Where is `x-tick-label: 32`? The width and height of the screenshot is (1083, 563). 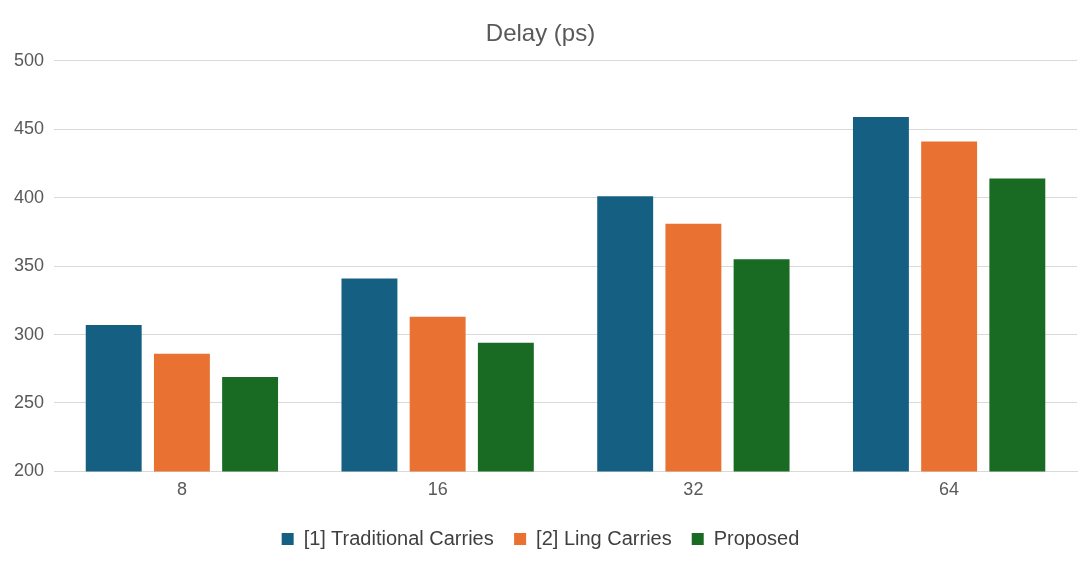 x-tick-label: 32 is located at coordinates (693, 489).